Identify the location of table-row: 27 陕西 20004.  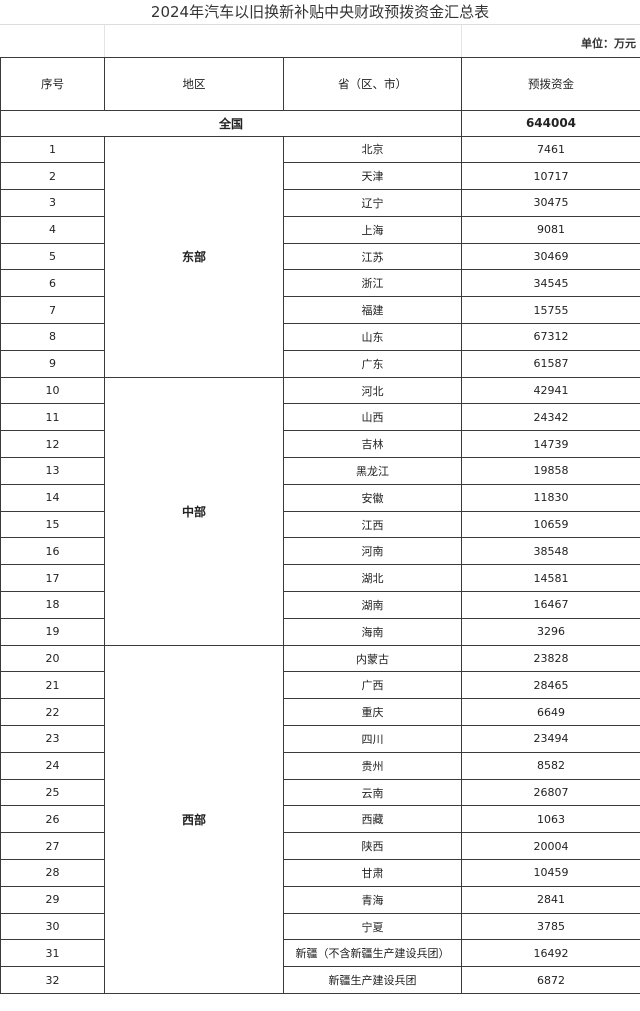
(320, 846).